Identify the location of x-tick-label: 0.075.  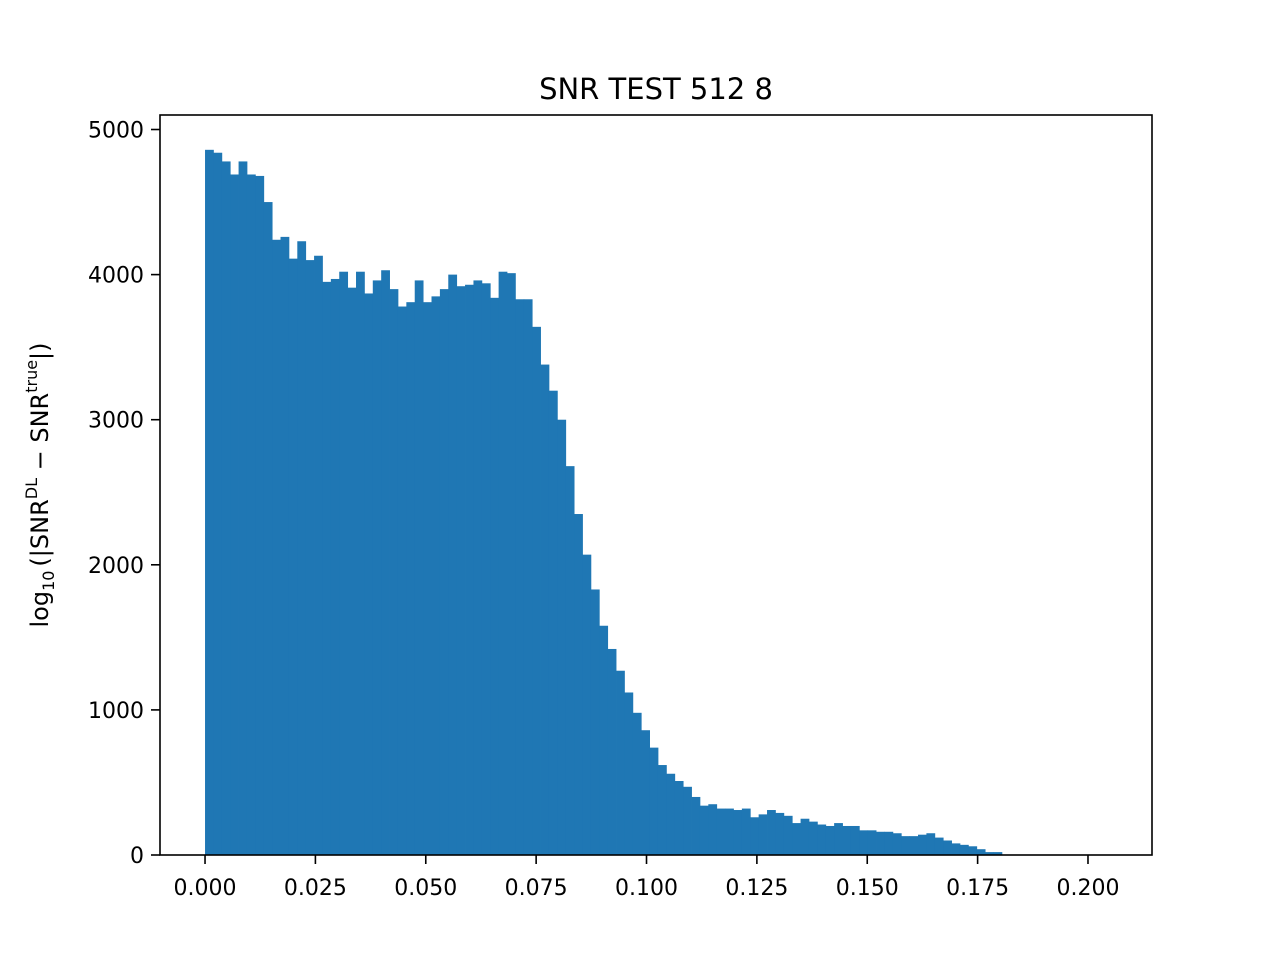
(536, 888).